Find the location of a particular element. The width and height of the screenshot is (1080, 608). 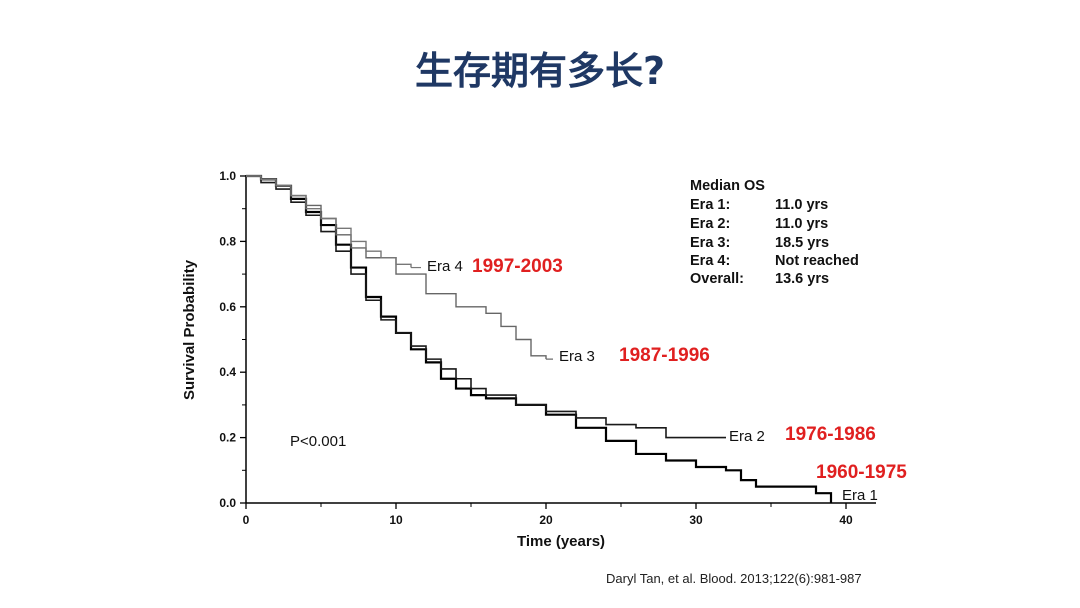

legend-row-value: Not reached is located at coordinates (817, 261).